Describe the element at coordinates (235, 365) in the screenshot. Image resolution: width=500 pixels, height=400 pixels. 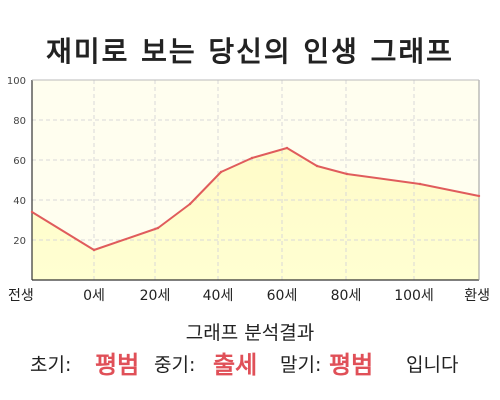
I see `mid-value: 출세` at that location.